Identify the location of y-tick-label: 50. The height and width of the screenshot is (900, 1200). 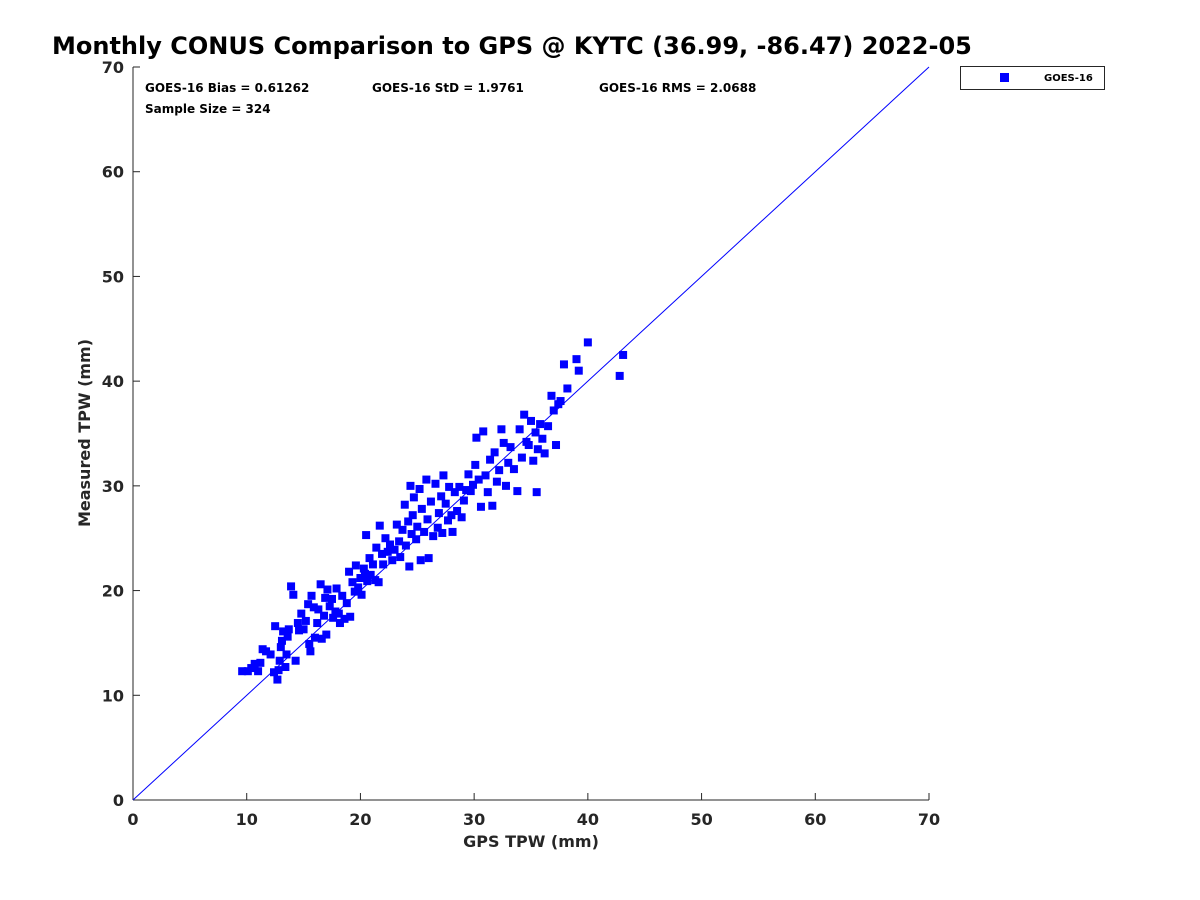
(113, 276).